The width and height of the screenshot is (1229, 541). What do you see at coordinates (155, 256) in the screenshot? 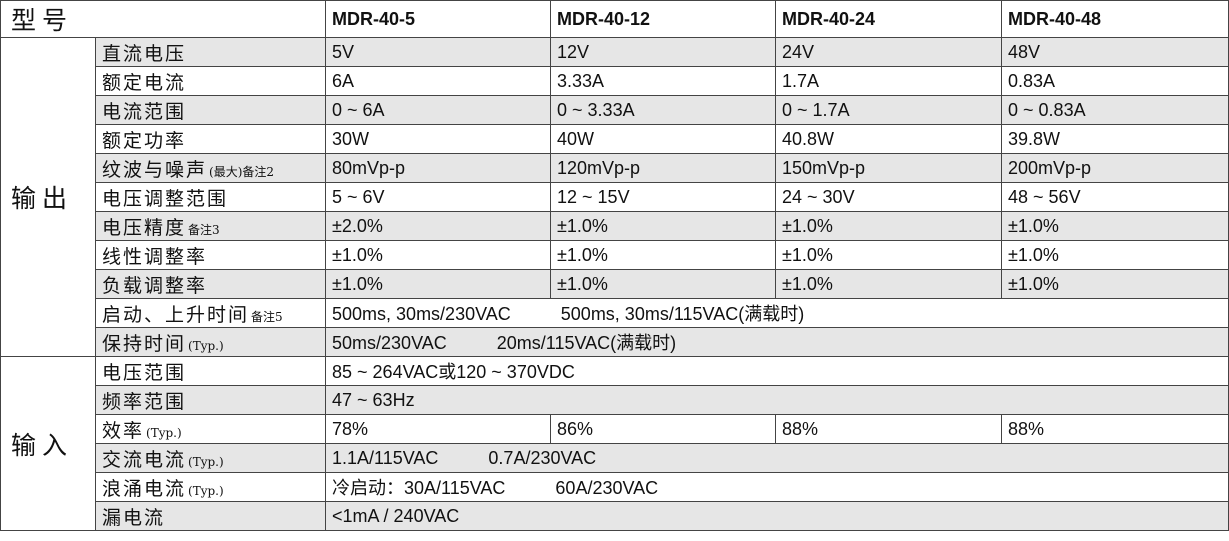
I see `label-text: 线性调整率` at bounding box center [155, 256].